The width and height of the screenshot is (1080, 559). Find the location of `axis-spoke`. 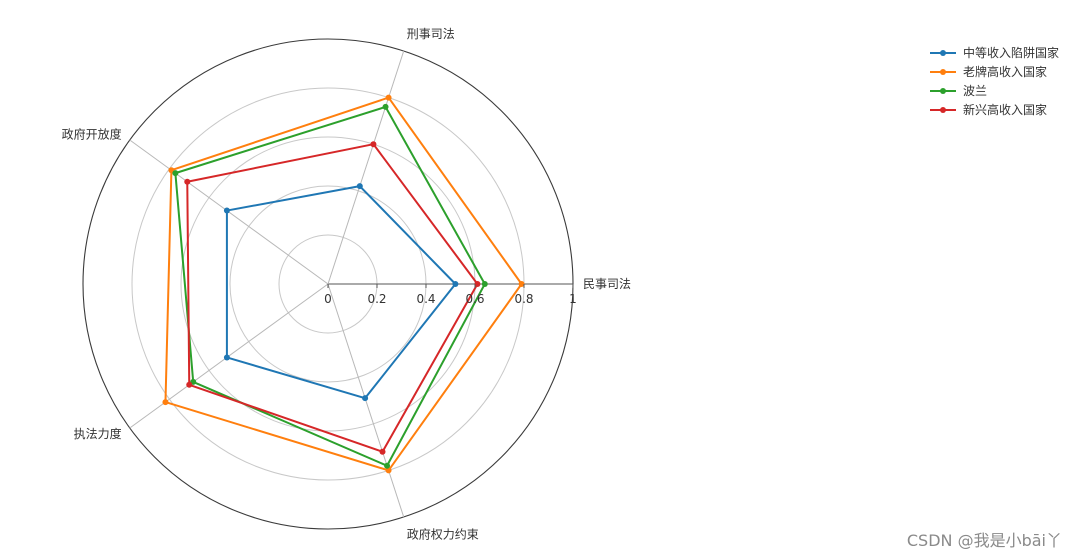

axis-spoke is located at coordinates (366, 167).